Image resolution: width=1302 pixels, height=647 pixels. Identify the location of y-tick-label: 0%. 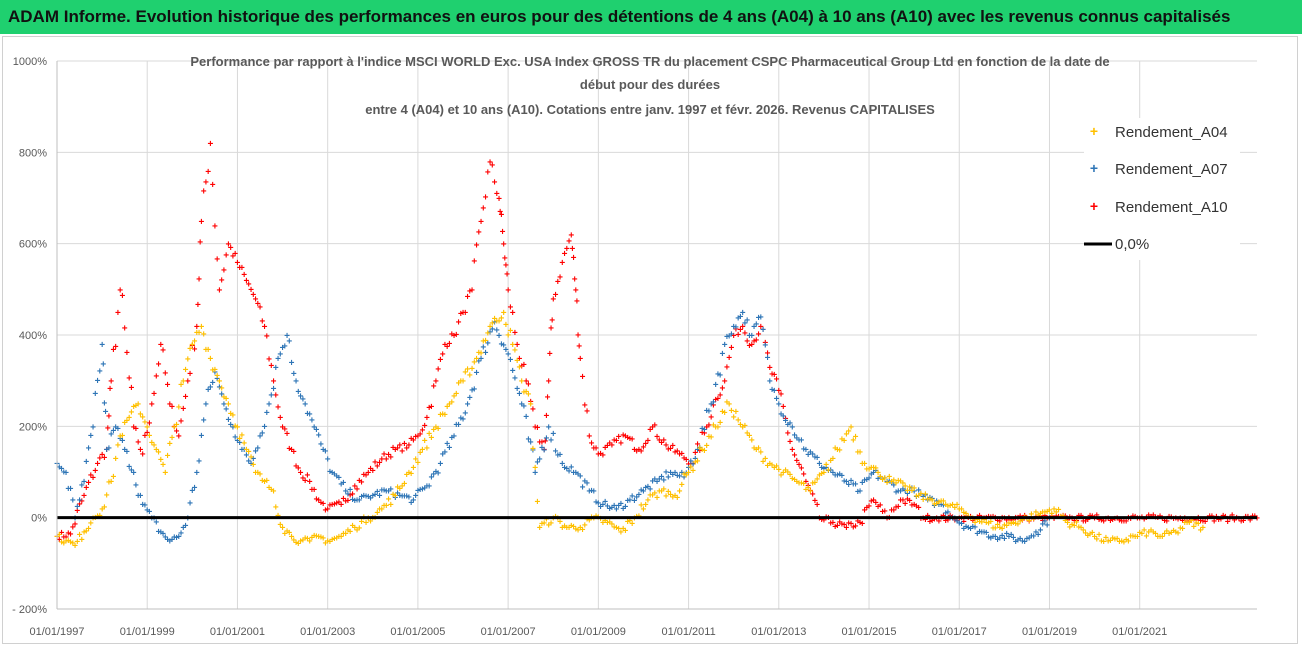
(39, 519).